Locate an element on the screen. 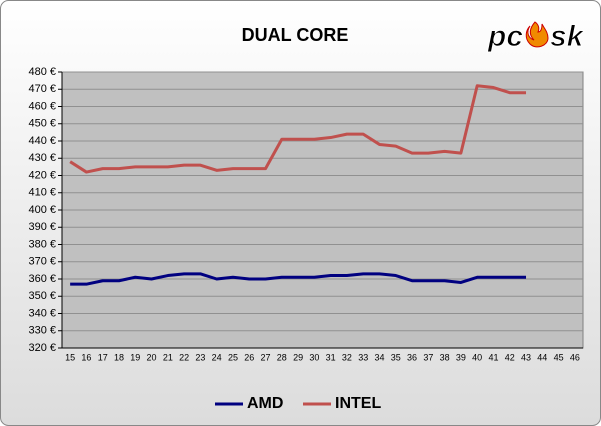 The width and height of the screenshot is (601, 426). x-tick-label: 33 is located at coordinates (363, 357).